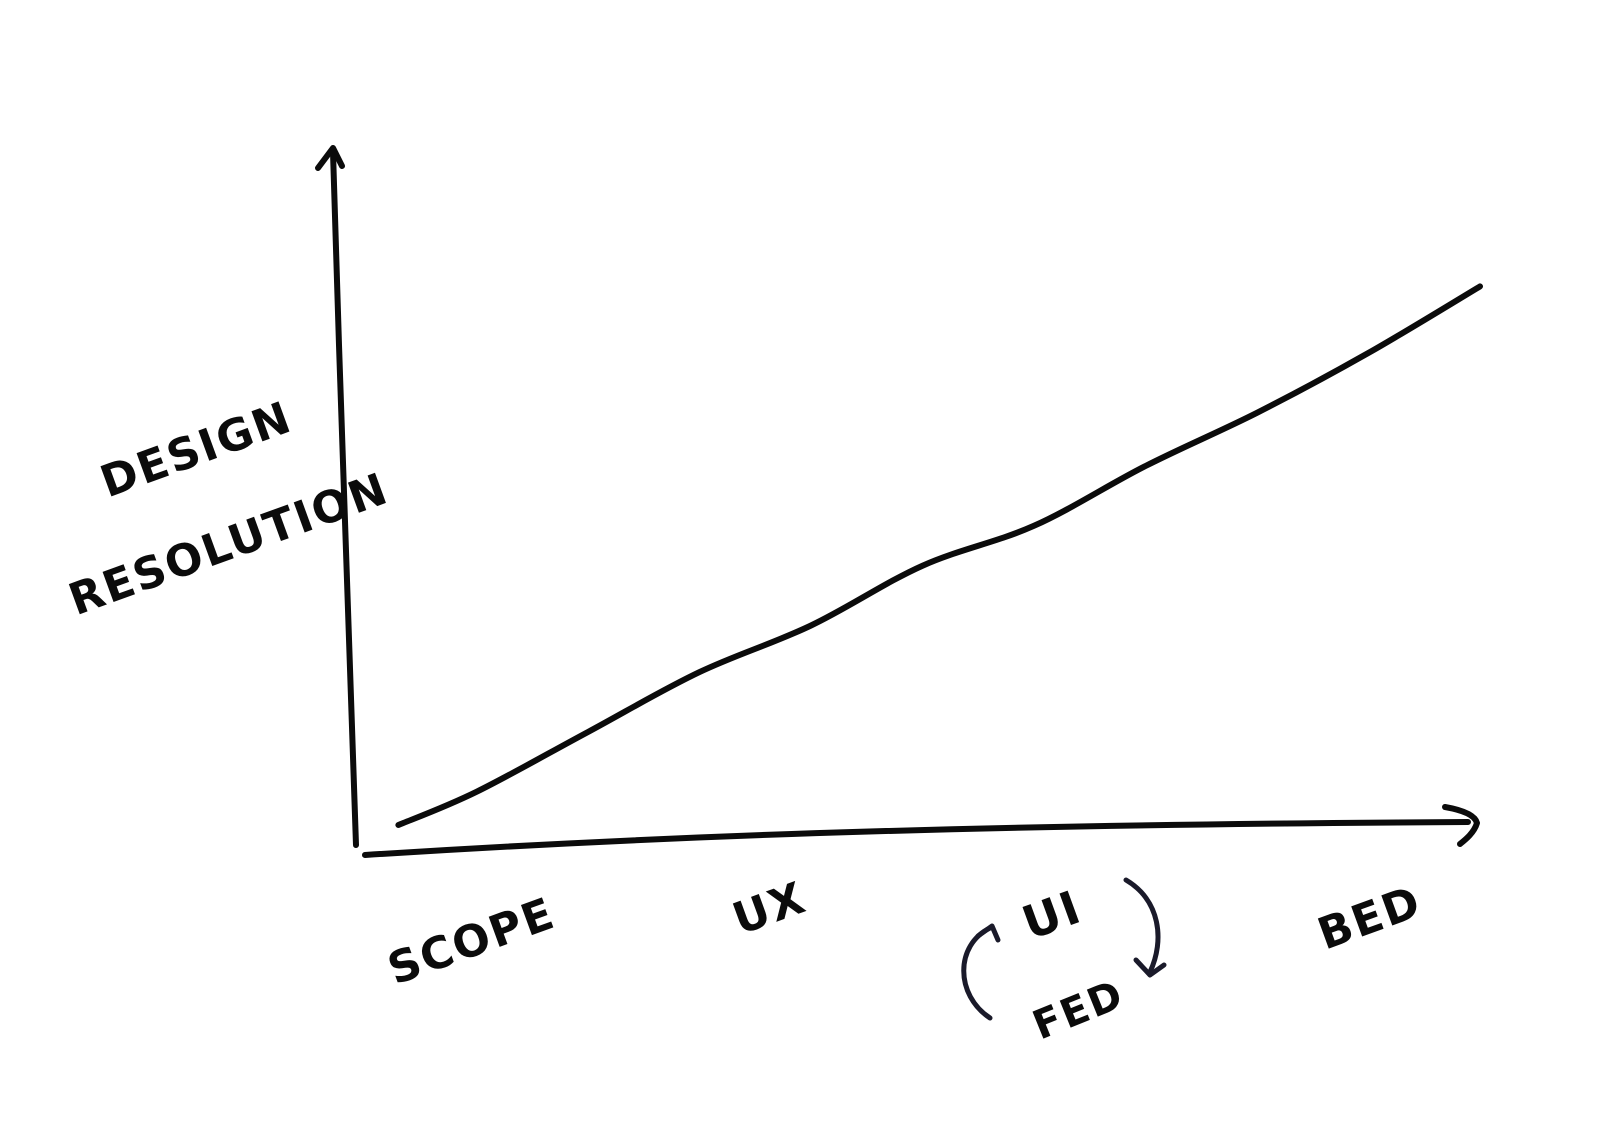 The height and width of the screenshot is (1122, 1600). Describe the element at coordinates (471, 941) in the screenshot. I see `tick-label-scope: SCOPE` at that location.